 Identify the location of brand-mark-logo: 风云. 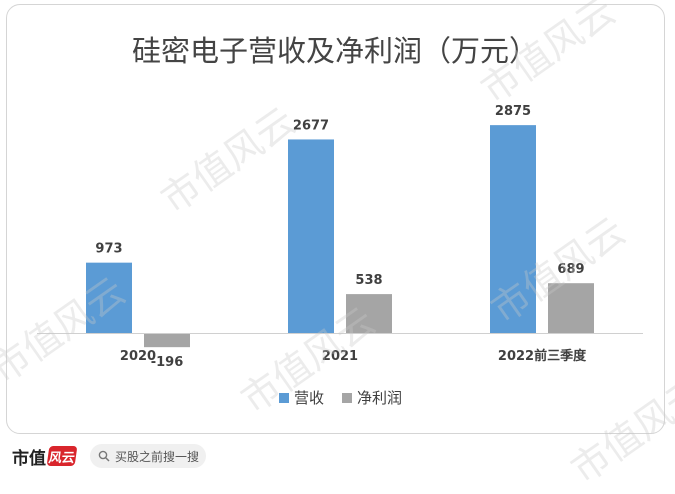
(62, 456).